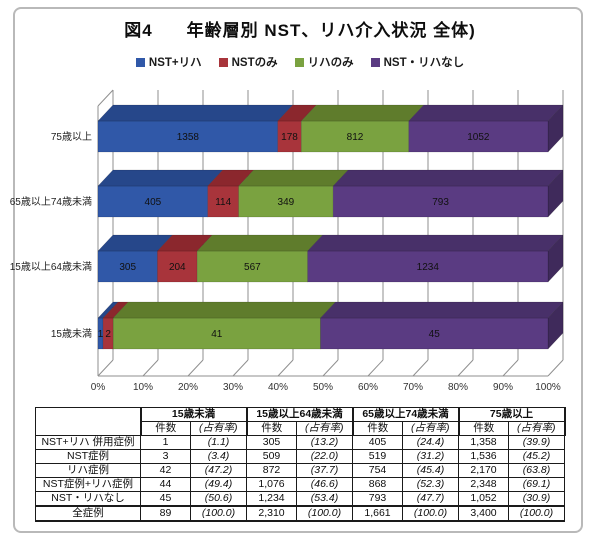  I want to click on rate-cell: (63.8), so click(536, 470).